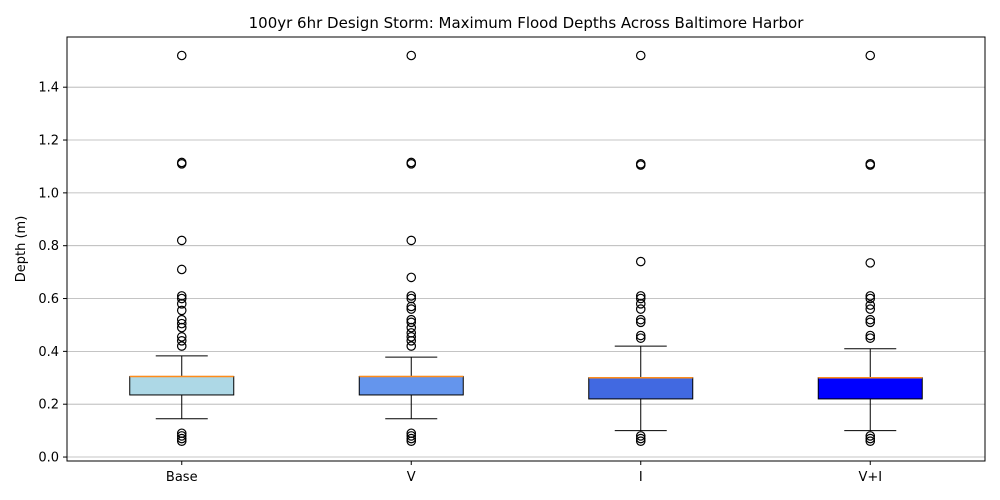 The height and width of the screenshot is (500, 1000). I want to click on y-tick-label: 0.6, so click(48, 299).